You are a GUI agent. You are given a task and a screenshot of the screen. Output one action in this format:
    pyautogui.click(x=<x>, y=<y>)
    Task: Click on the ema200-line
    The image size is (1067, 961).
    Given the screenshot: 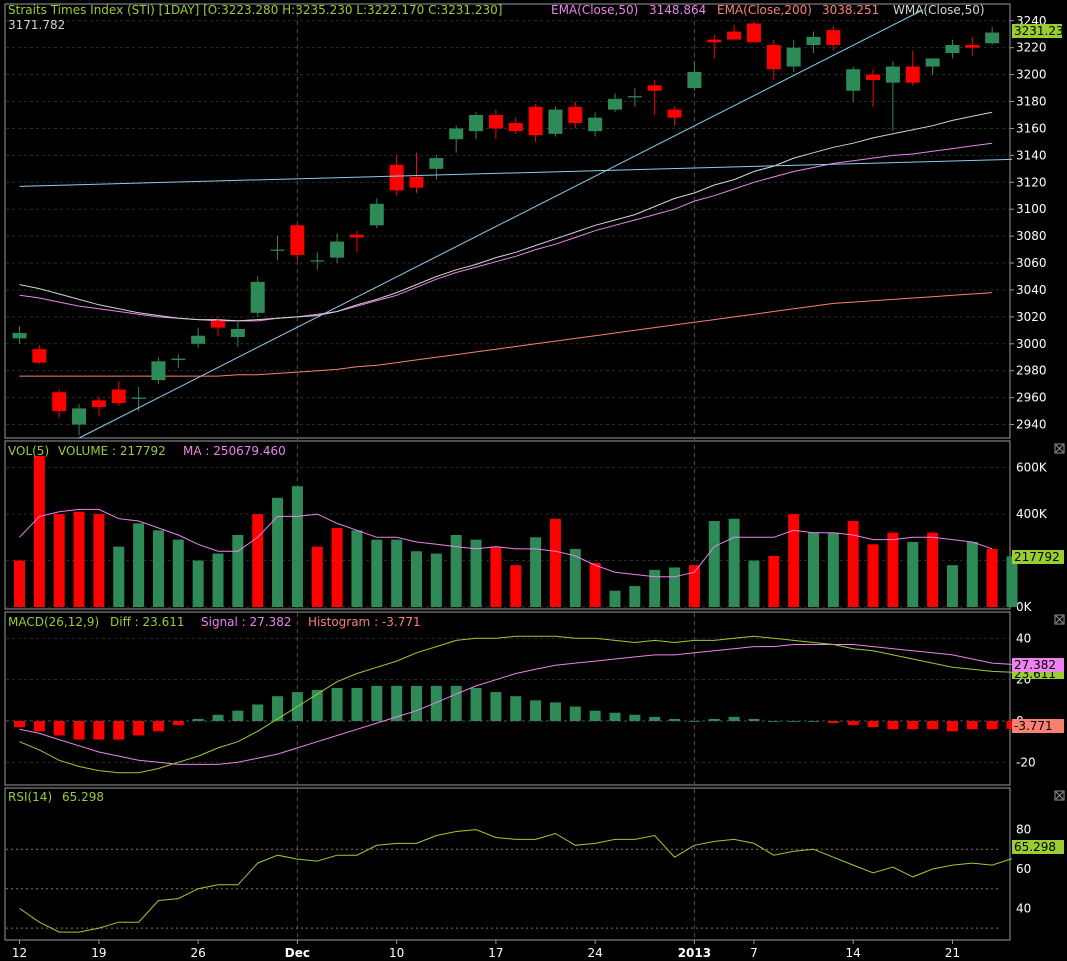 What is the action you would take?
    pyautogui.click(x=506, y=334)
    